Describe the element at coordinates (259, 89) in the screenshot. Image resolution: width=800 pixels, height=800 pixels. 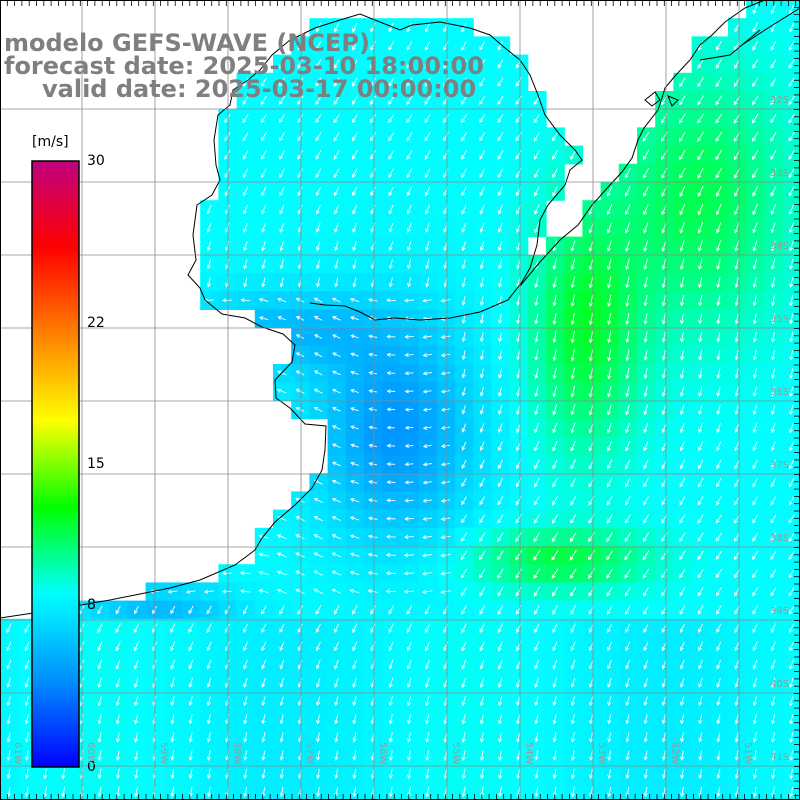
I see `valid-date: valid date: 2025-03-17 00:00:00` at that location.